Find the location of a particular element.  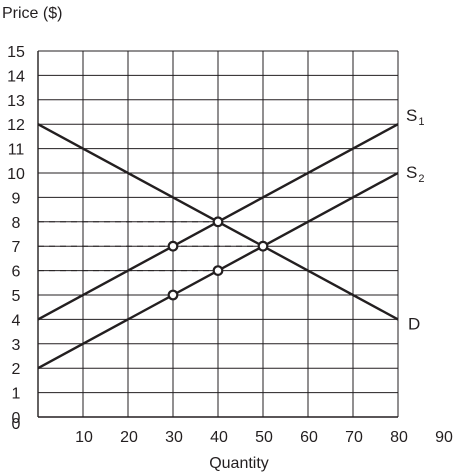

x-tick-label: 10 is located at coordinates (84, 437).